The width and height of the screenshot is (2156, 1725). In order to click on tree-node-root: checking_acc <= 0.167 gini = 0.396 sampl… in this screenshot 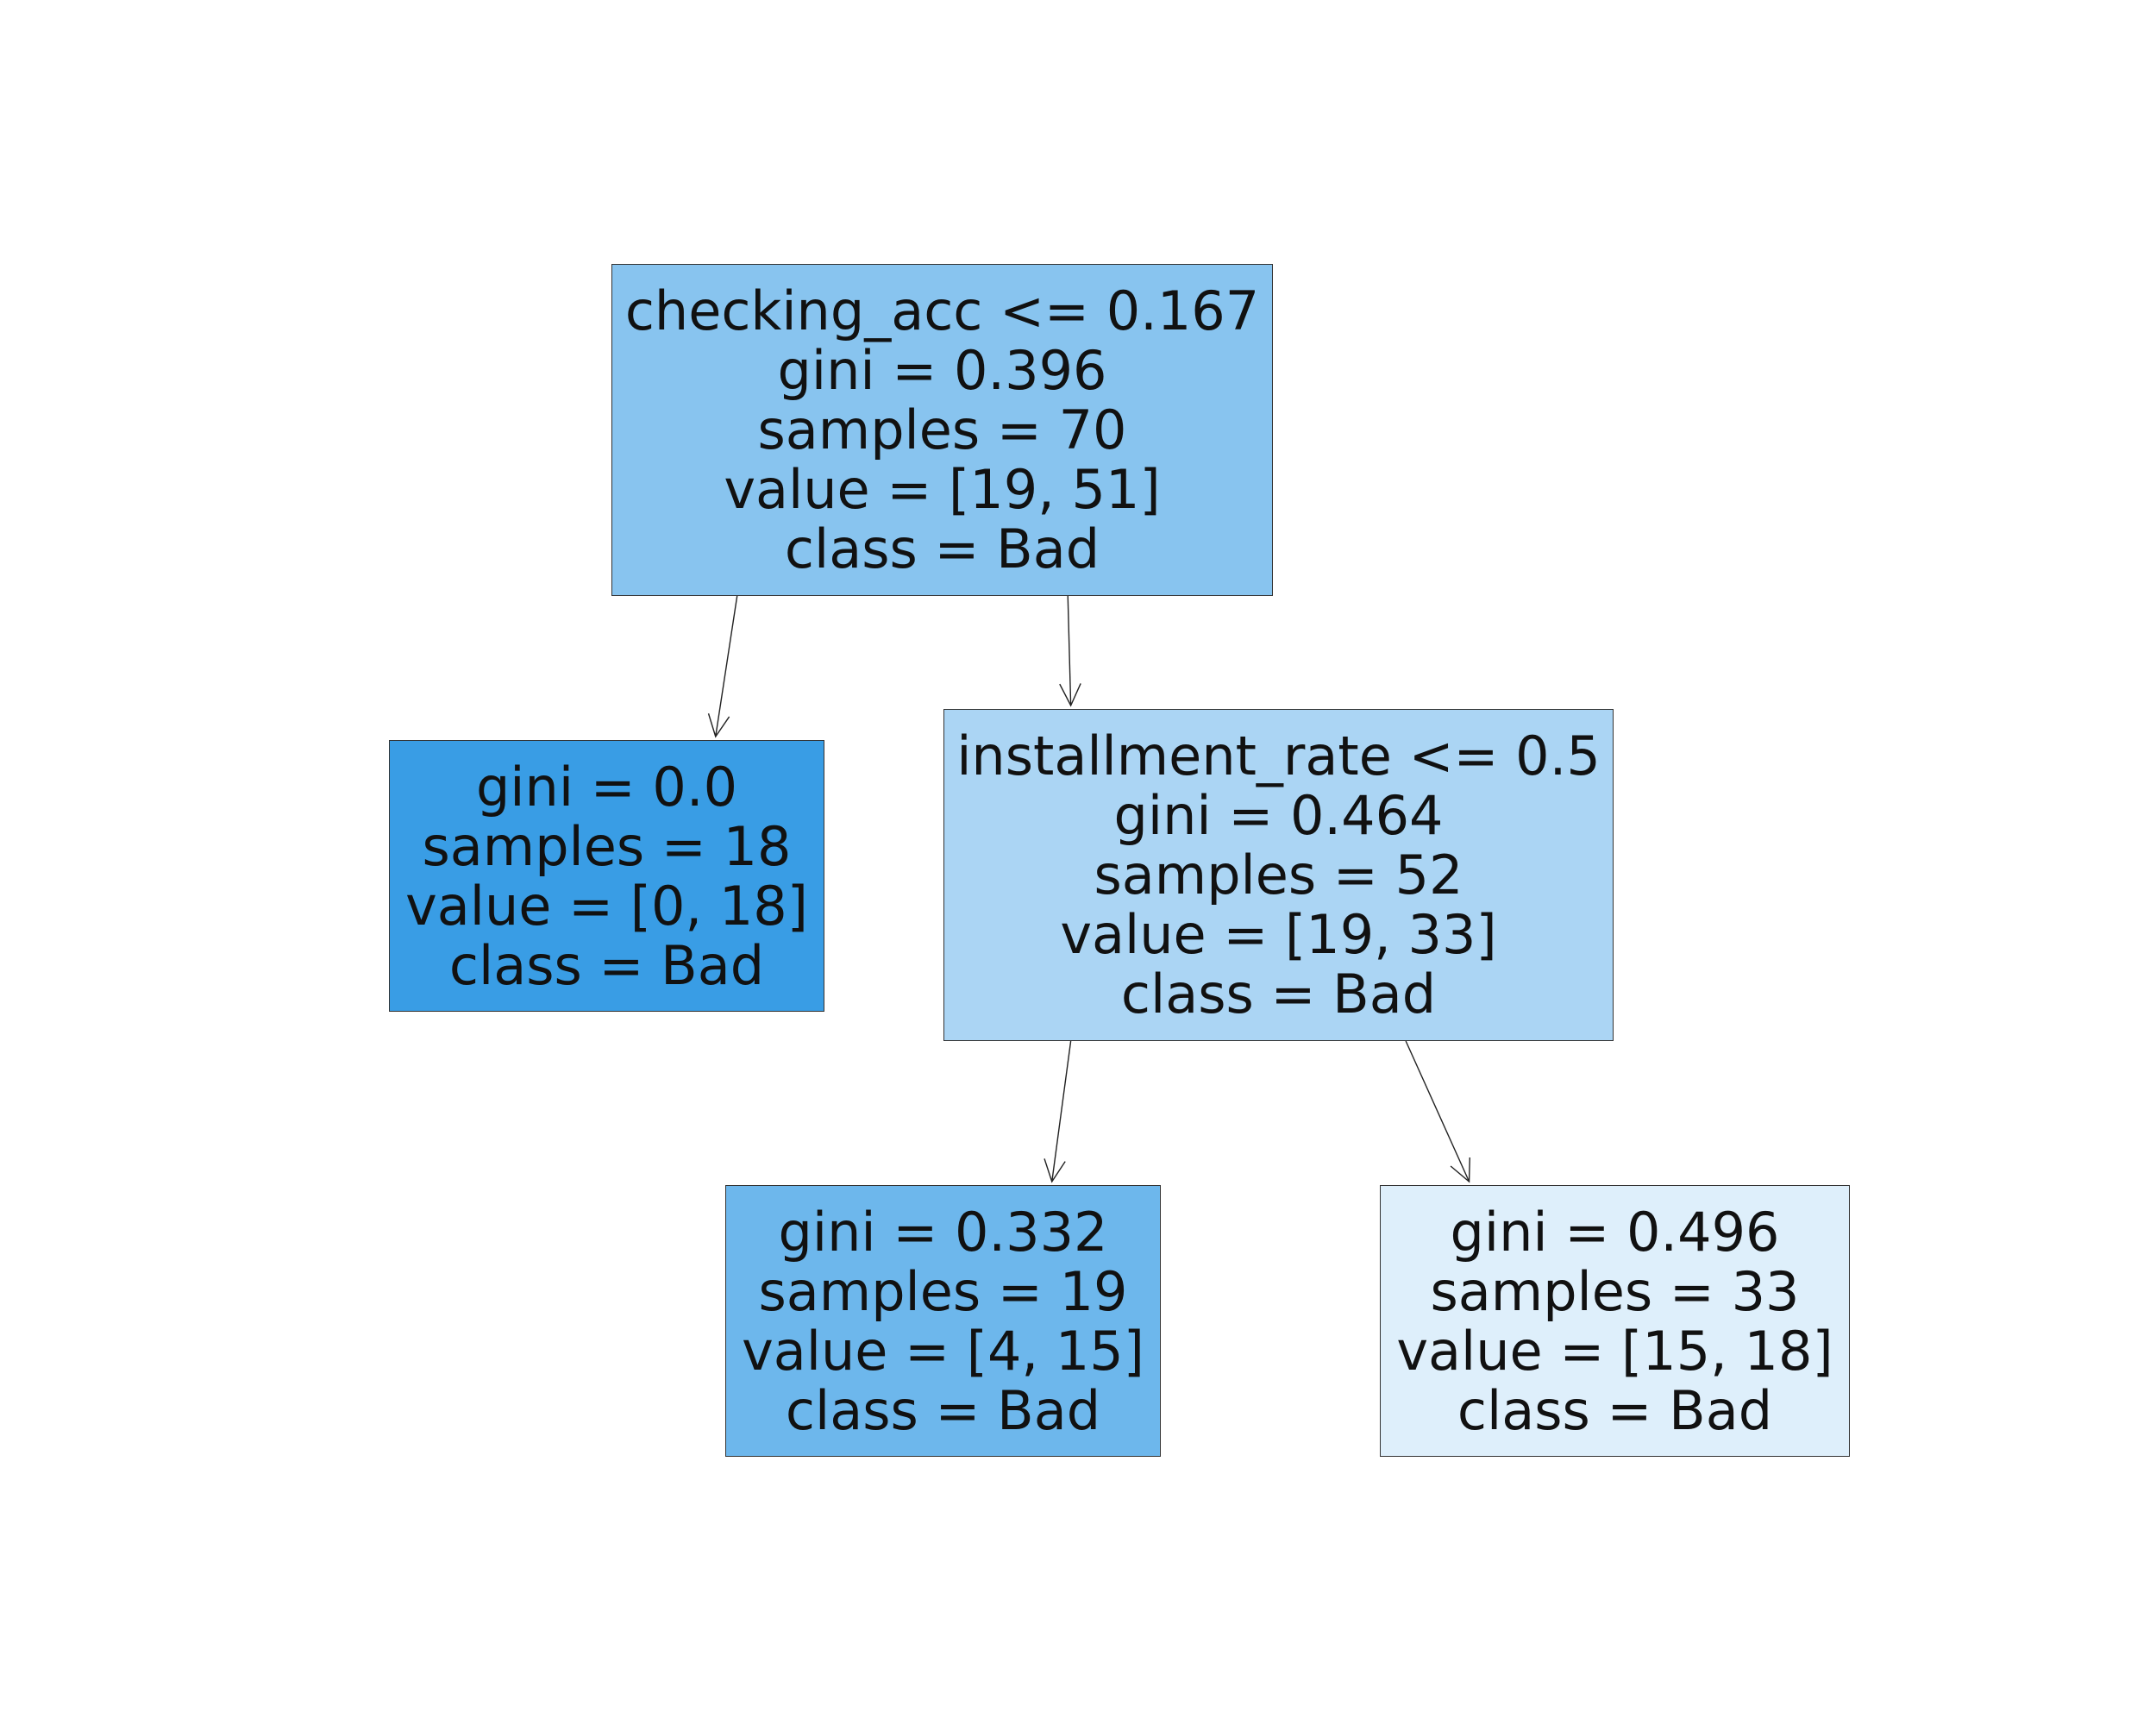, I will do `click(942, 430)`.